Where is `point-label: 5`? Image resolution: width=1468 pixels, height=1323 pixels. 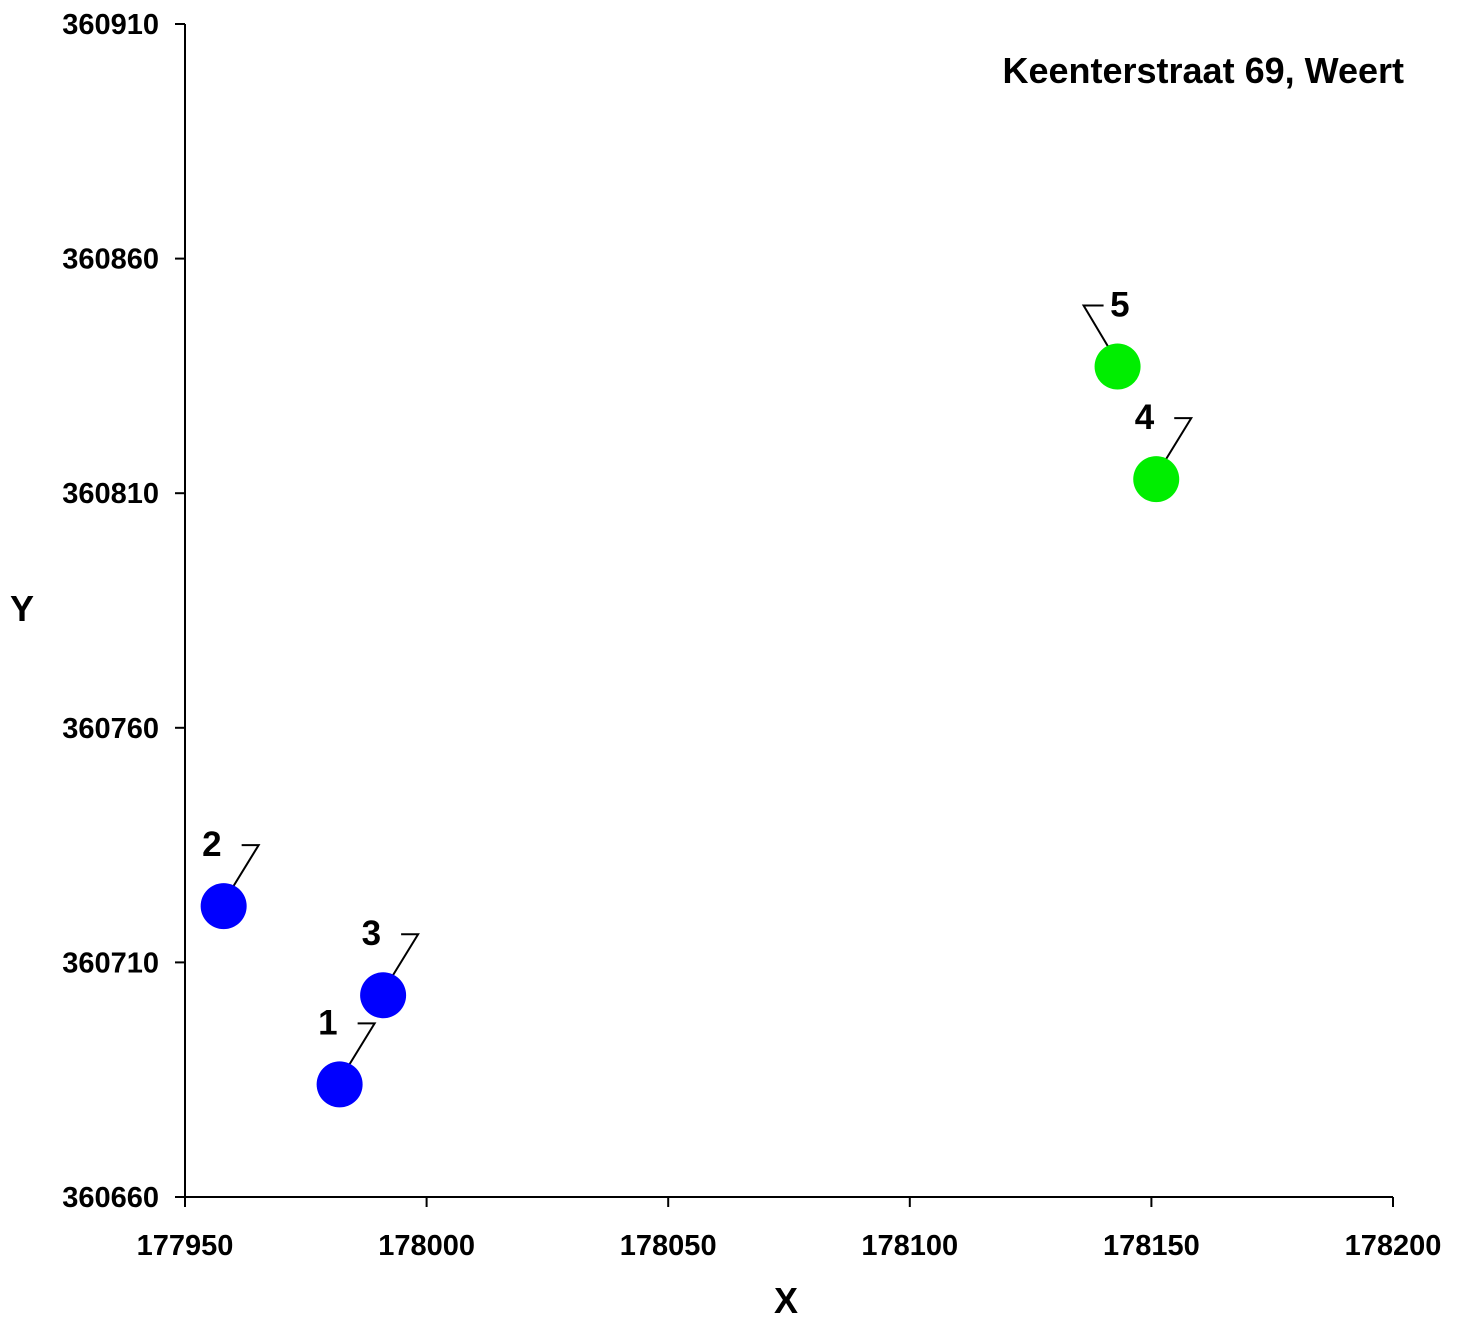
point-label: 5 is located at coordinates (1119, 305).